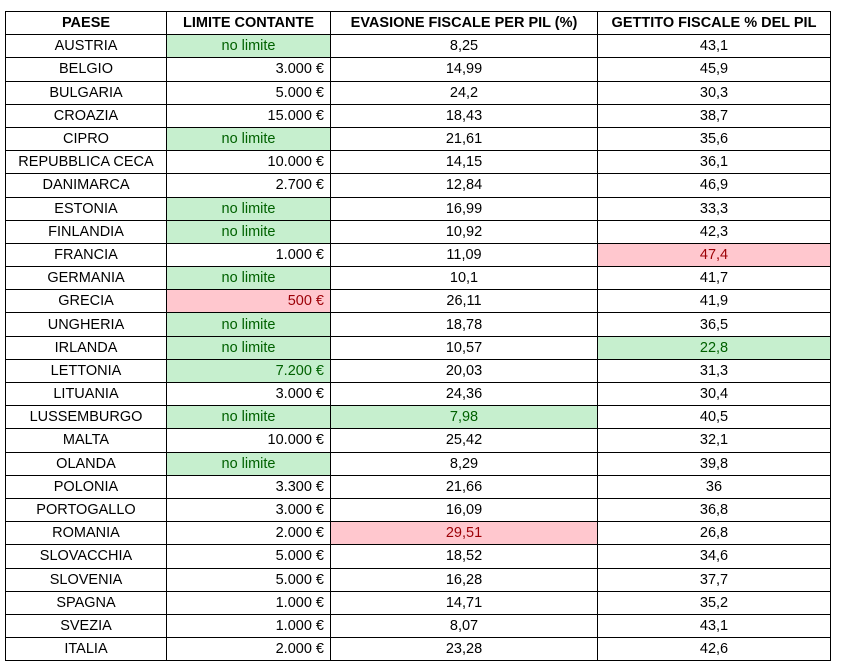  What do you see at coordinates (714, 278) in the screenshot?
I see `cell-tax-revenue: 41,7` at bounding box center [714, 278].